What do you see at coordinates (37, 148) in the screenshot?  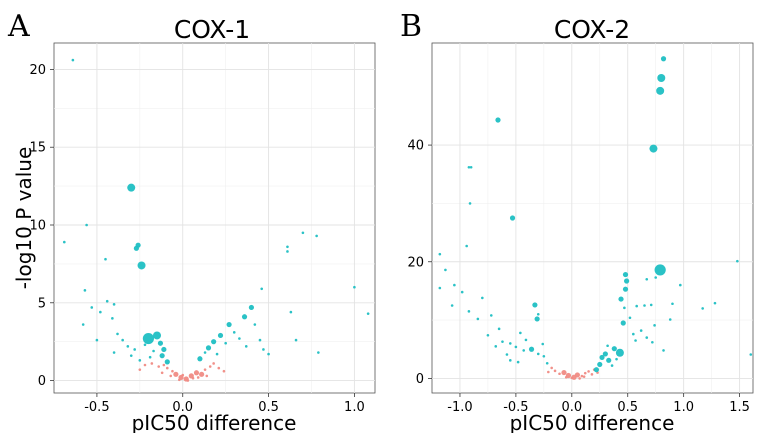 I see `y-tick-label: 15` at bounding box center [37, 148].